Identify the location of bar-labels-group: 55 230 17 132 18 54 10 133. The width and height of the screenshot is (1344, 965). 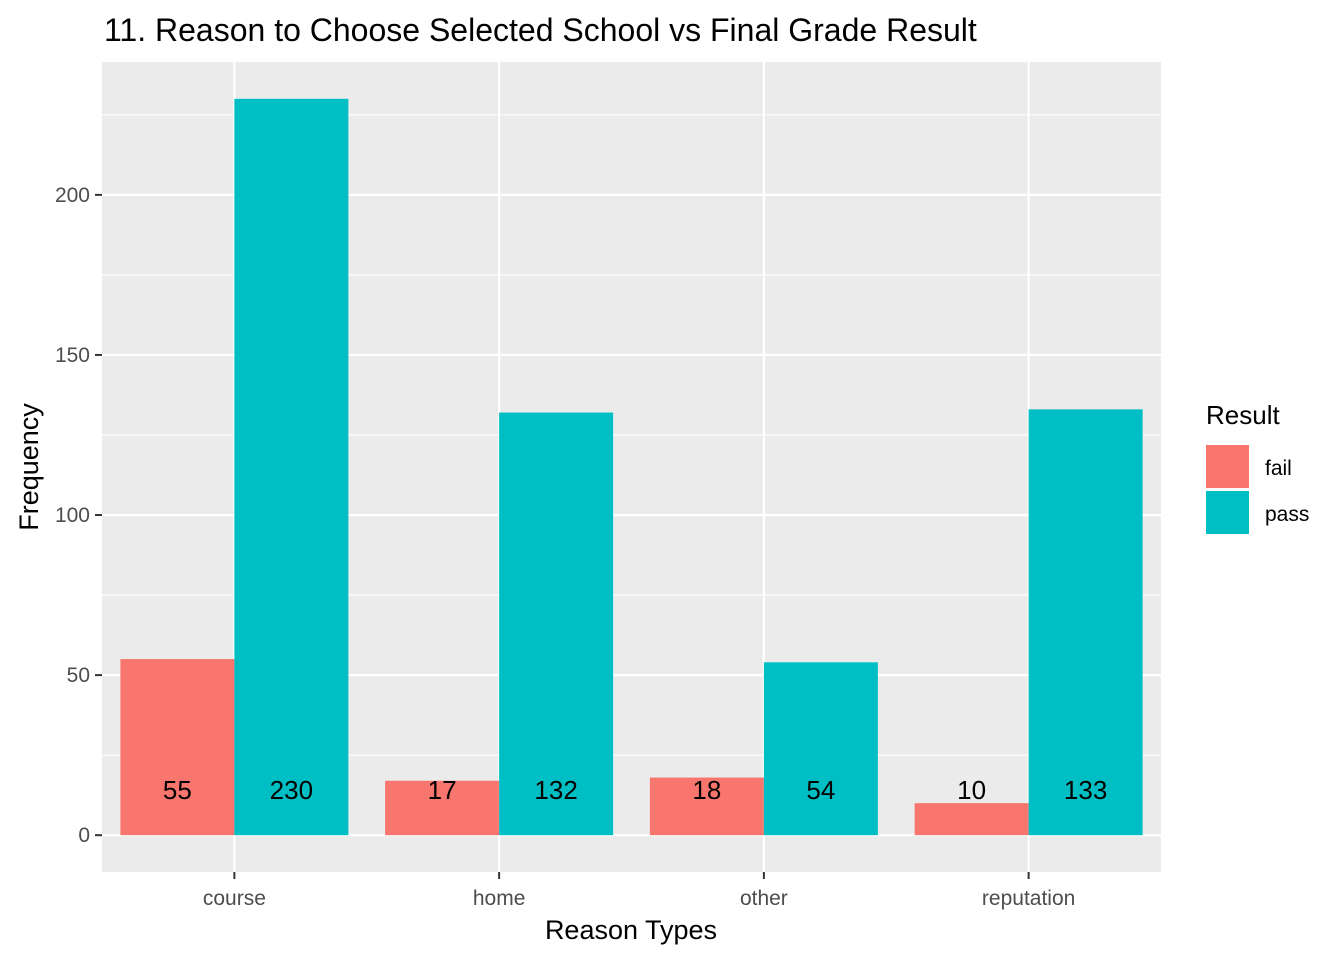
(635, 790).